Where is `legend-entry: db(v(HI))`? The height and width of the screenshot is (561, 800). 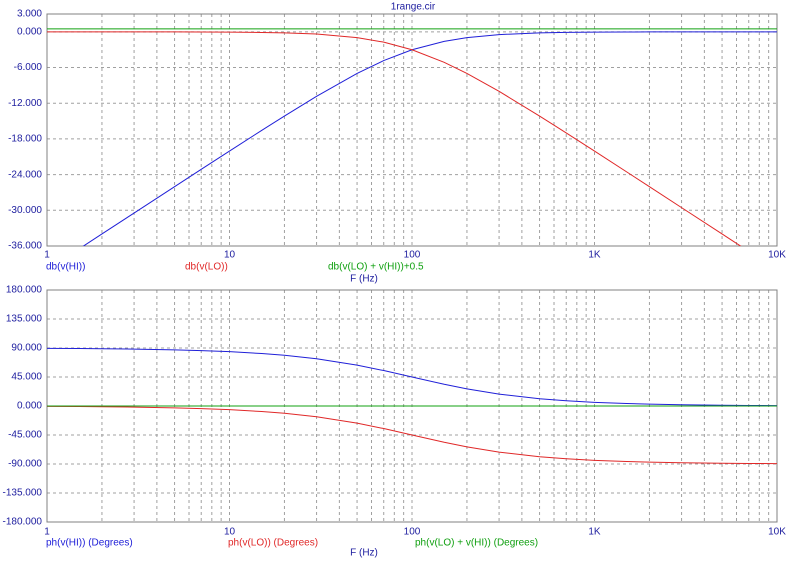
legend-entry: db(v(HI)) is located at coordinates (65, 267).